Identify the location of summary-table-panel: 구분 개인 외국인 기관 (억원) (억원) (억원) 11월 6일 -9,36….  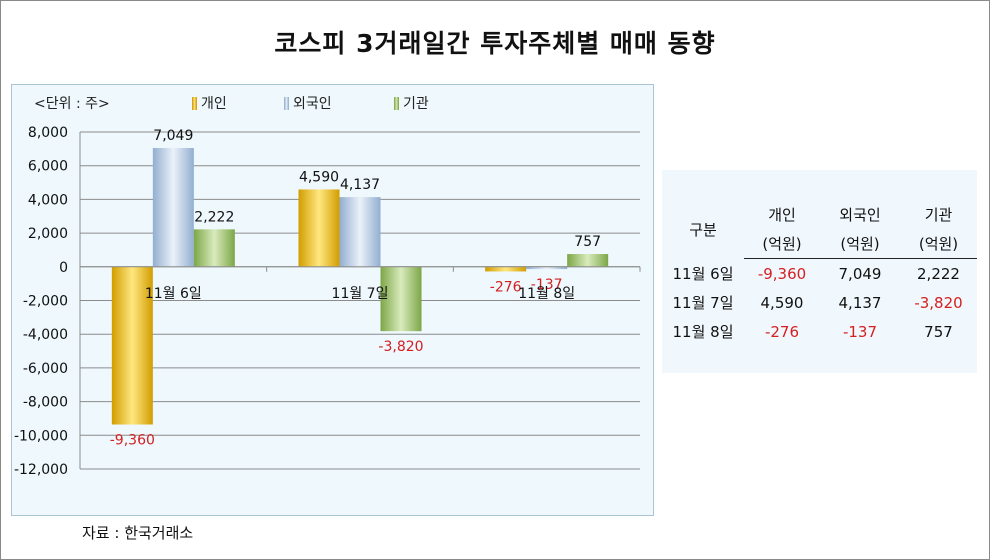
(819, 271).